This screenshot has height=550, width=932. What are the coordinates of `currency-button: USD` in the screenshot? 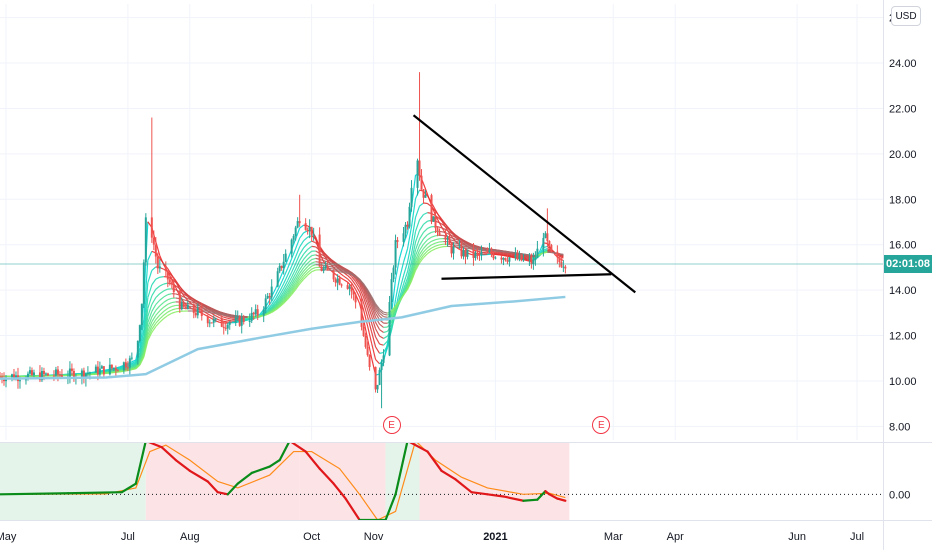 It's located at (906, 16).